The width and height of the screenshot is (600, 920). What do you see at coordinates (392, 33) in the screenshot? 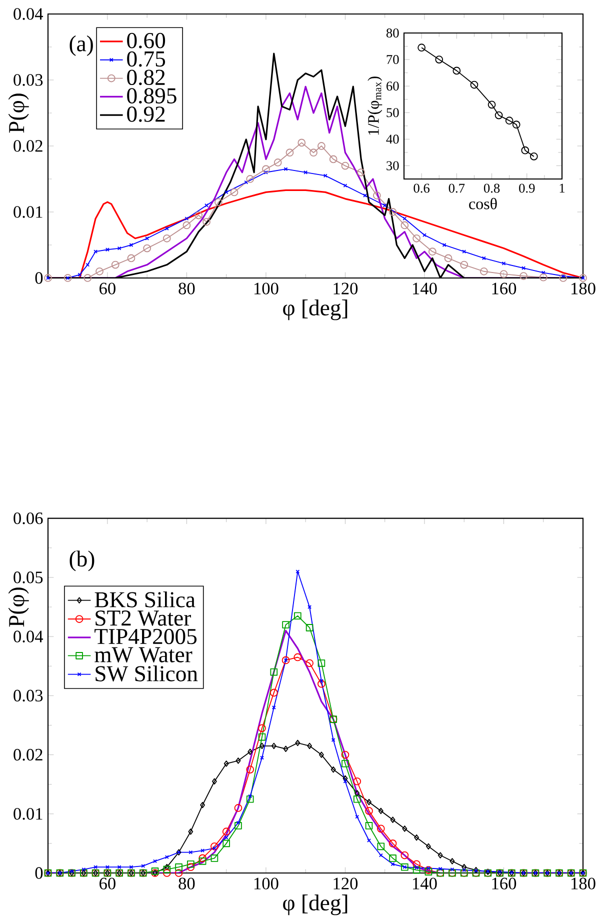
I see `y-tick-label: 80` at bounding box center [392, 33].